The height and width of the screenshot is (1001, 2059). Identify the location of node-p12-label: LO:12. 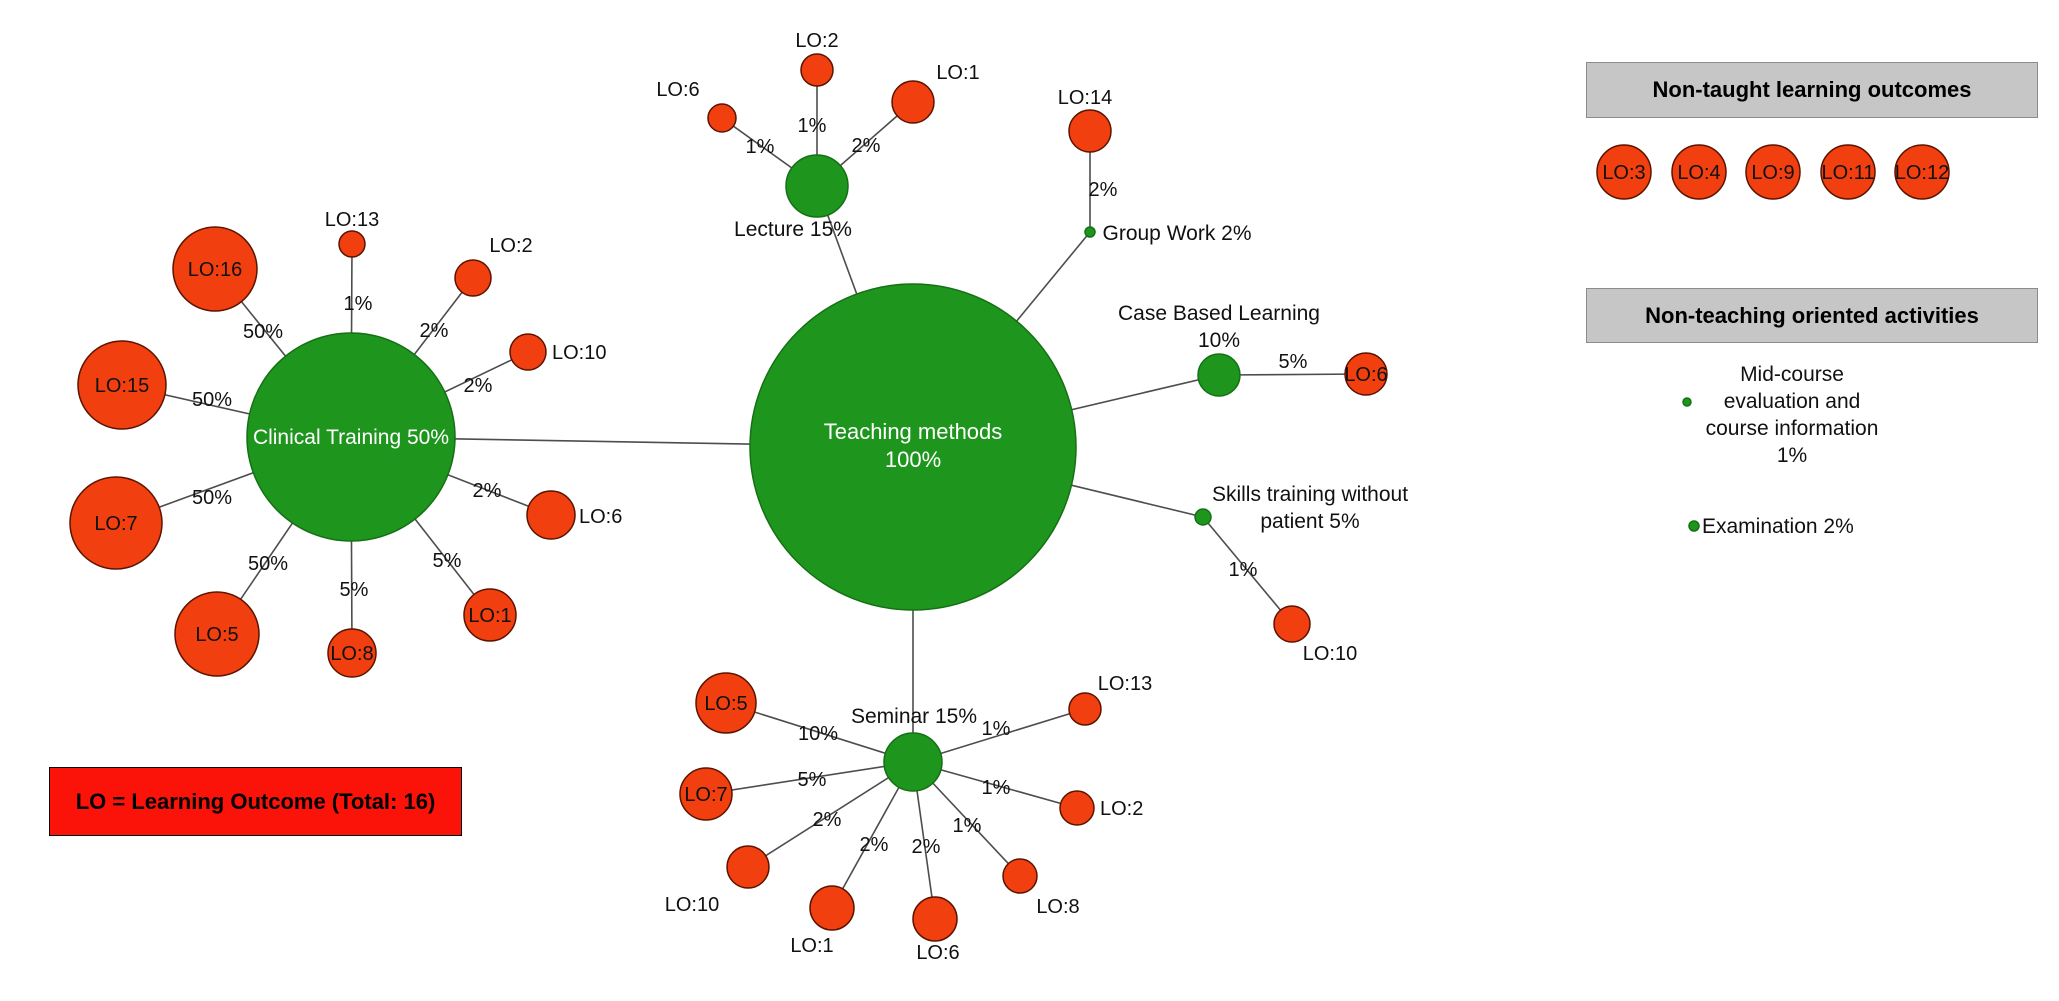
(1922, 173).